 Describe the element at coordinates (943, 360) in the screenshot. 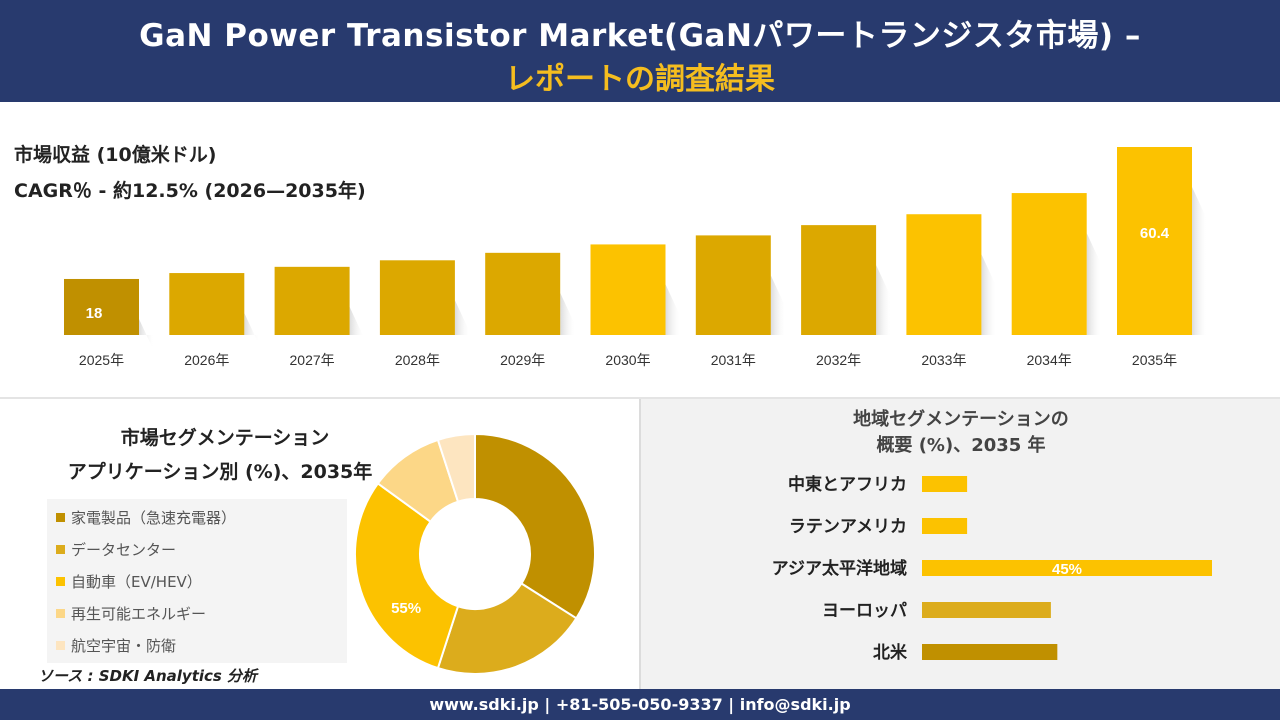

I see `year-tick-label: 2033年` at that location.